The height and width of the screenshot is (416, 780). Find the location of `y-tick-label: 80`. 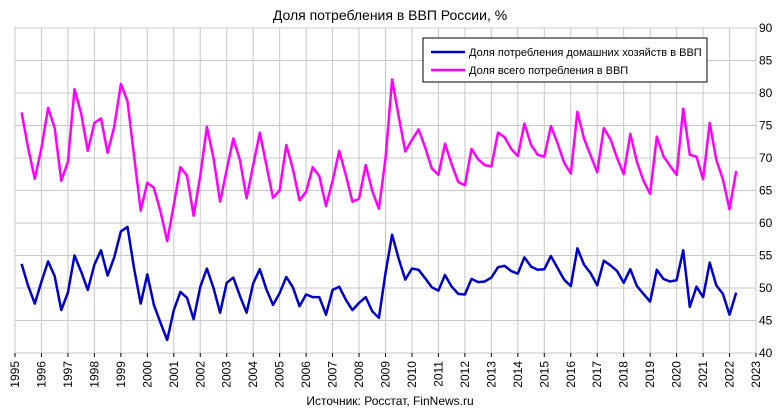

y-tick-label: 80 is located at coordinates (766, 93).